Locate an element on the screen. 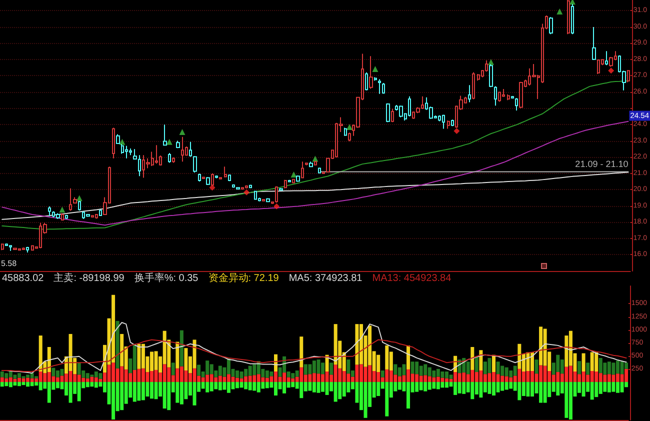  text: 45883.02 is located at coordinates (23, 279).